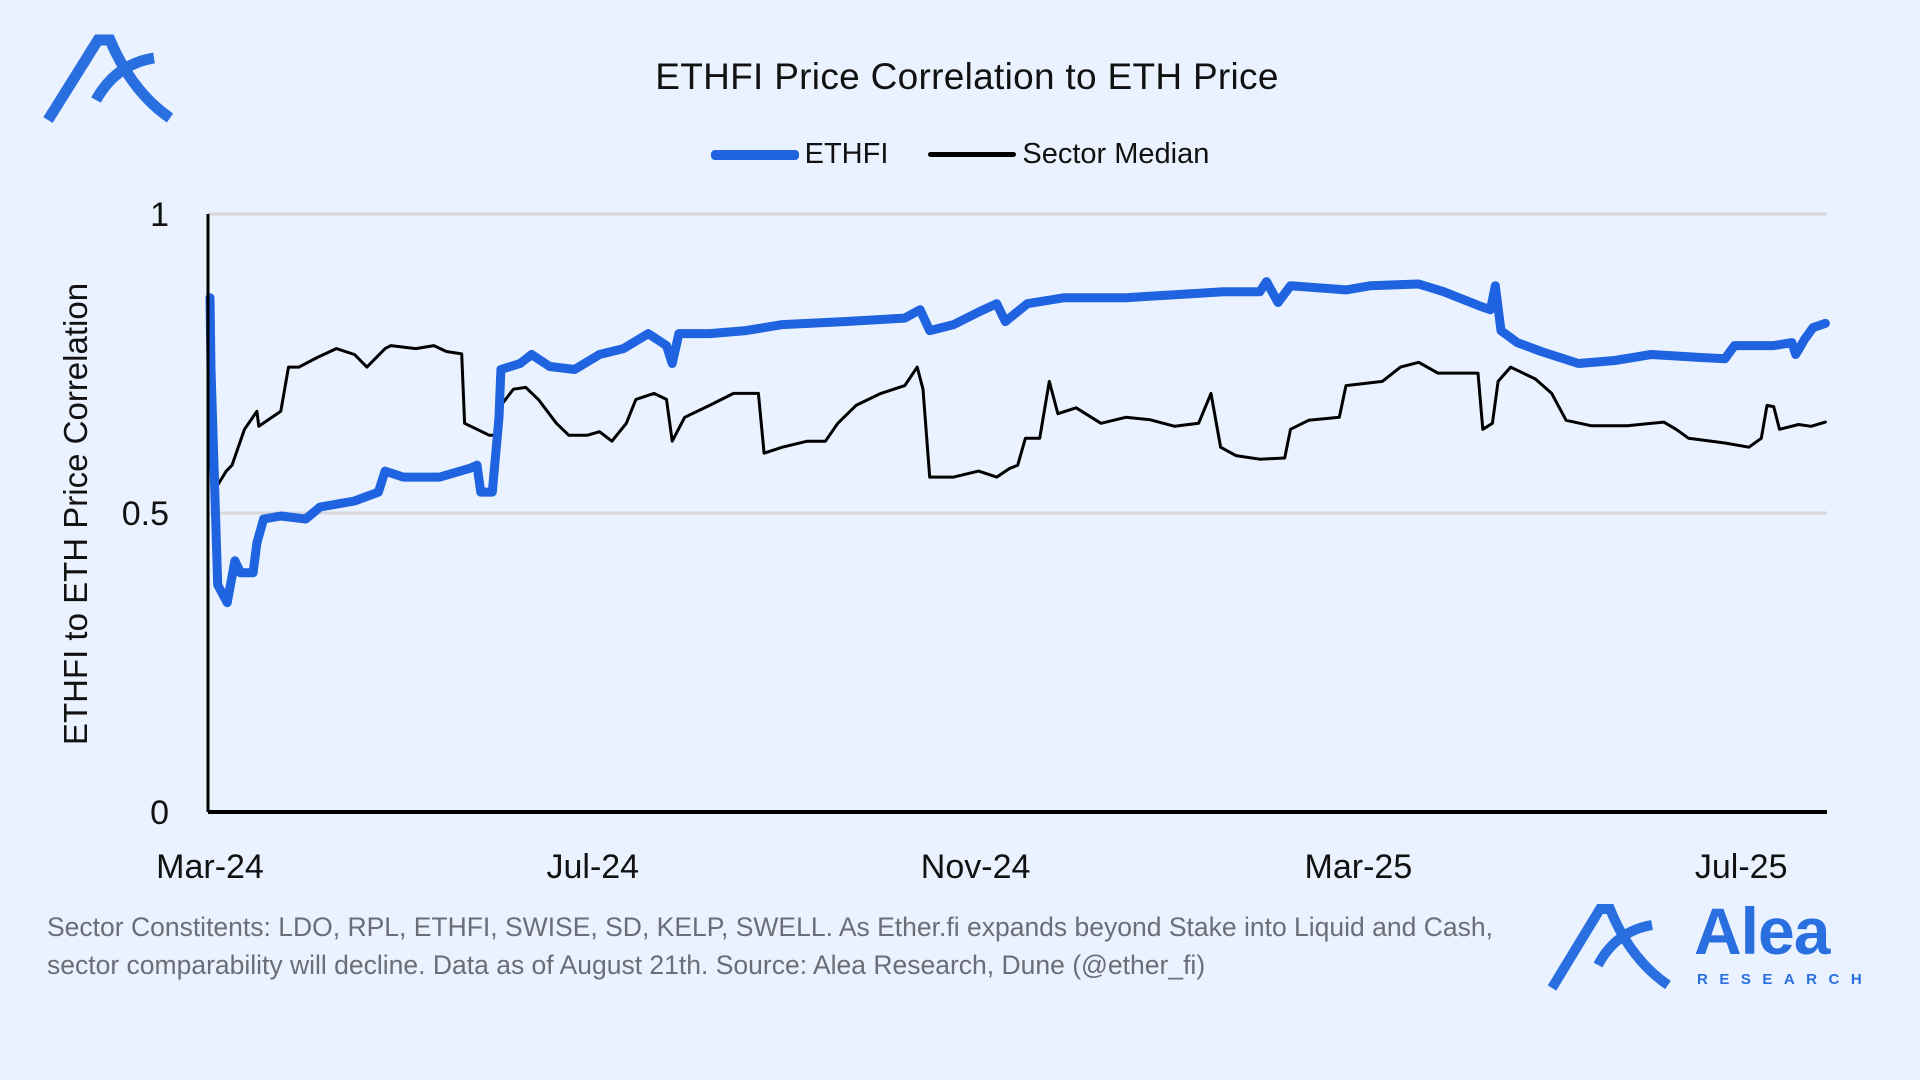  What do you see at coordinates (108, 78) in the screenshot?
I see `alea-logo-icon` at bounding box center [108, 78].